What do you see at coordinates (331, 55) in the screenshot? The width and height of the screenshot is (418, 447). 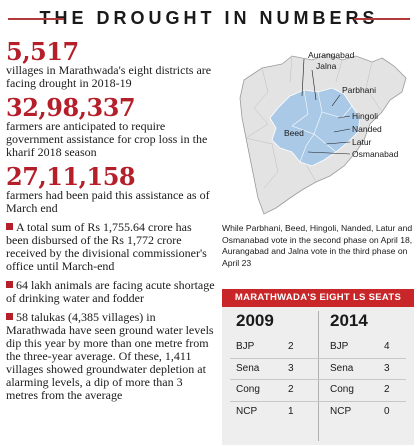 I see `label-aurangabad: Aurangabad` at bounding box center [331, 55].